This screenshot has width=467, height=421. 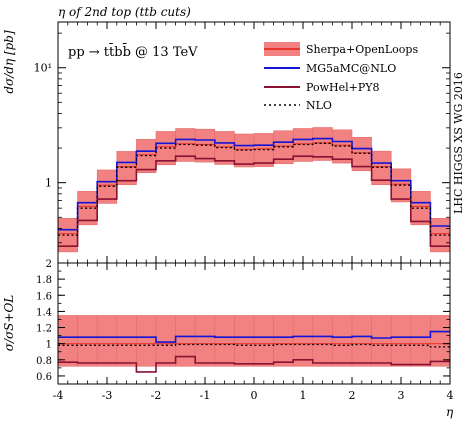 I want to click on y-ratio-tick-label-2: 1, so click(x=49, y=345).